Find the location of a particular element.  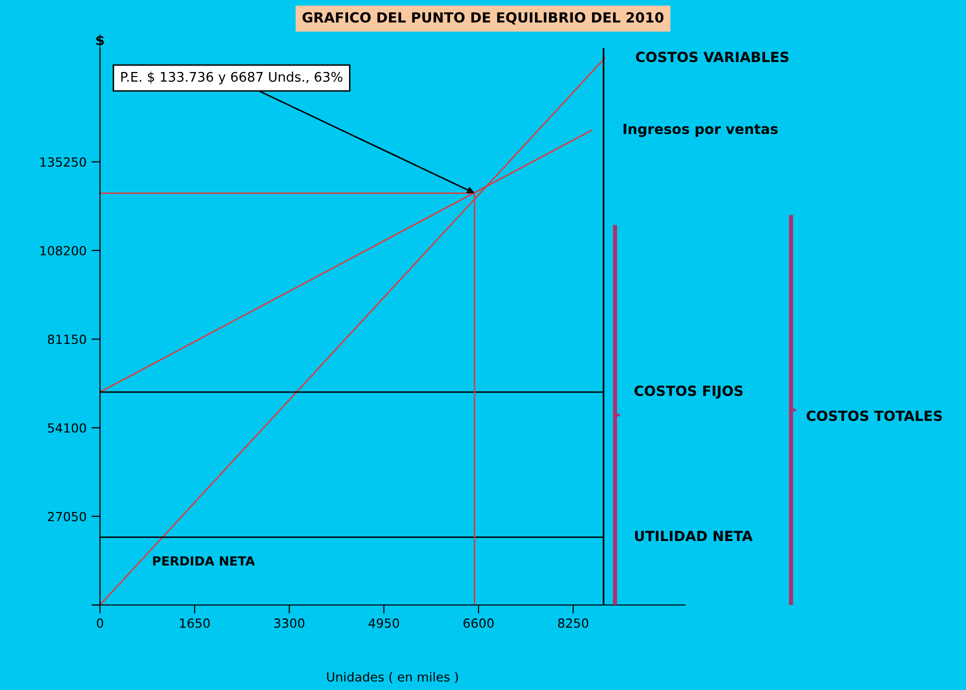

x-tick-label: 4950 is located at coordinates (383, 623).